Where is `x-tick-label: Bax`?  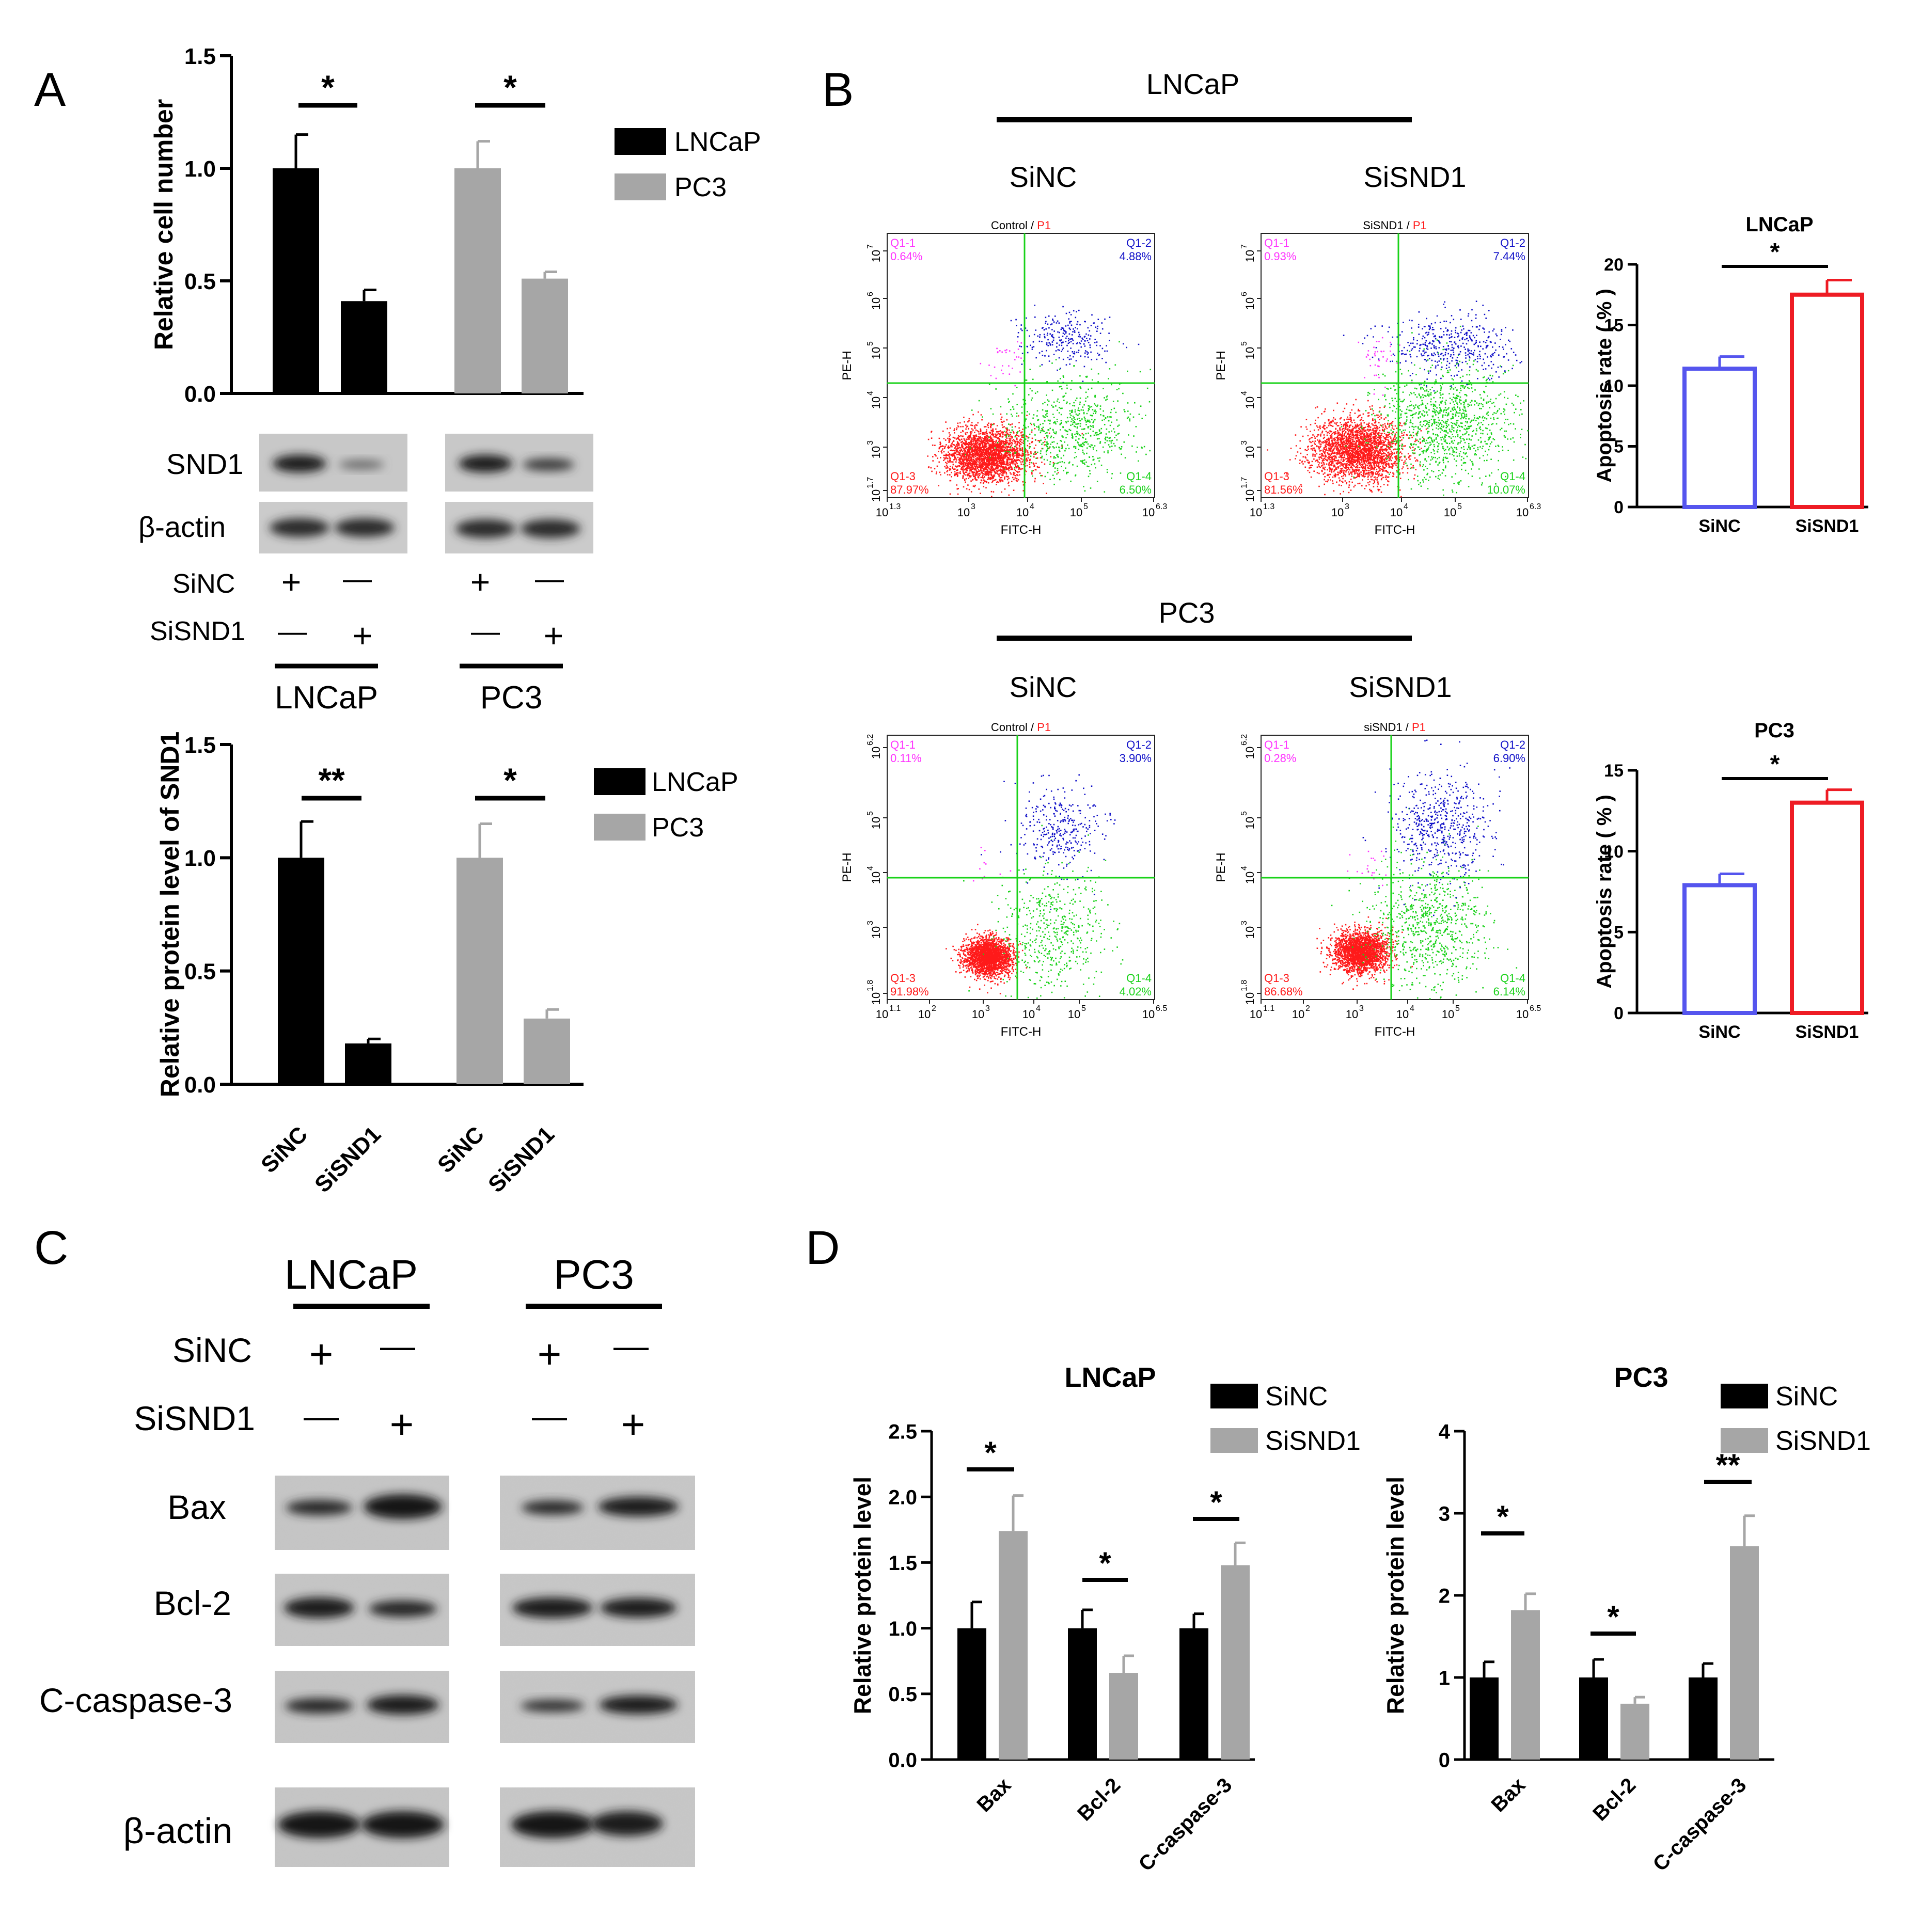 x-tick-label: Bax is located at coordinates (1508, 1794).